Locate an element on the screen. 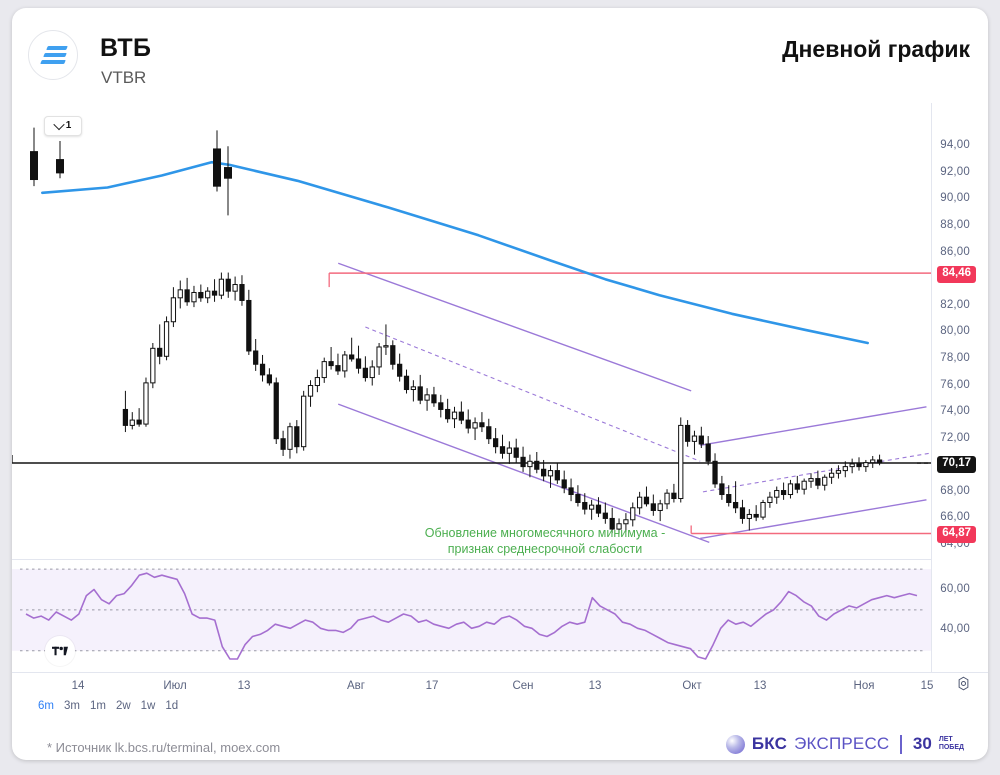 This screenshot has height=775, width=1000. price-axis-label: 74,00 is located at coordinates (955, 411).